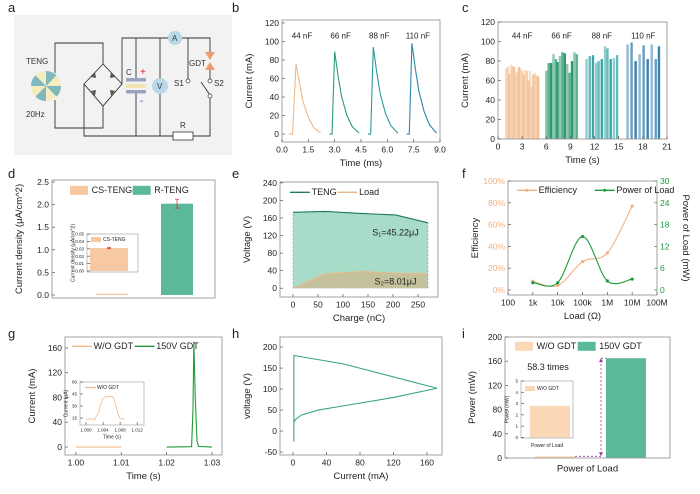 The image size is (700, 494). Describe the element at coordinates (189, 394) in the screenshot. I see `150v-gdt-line` at that location.